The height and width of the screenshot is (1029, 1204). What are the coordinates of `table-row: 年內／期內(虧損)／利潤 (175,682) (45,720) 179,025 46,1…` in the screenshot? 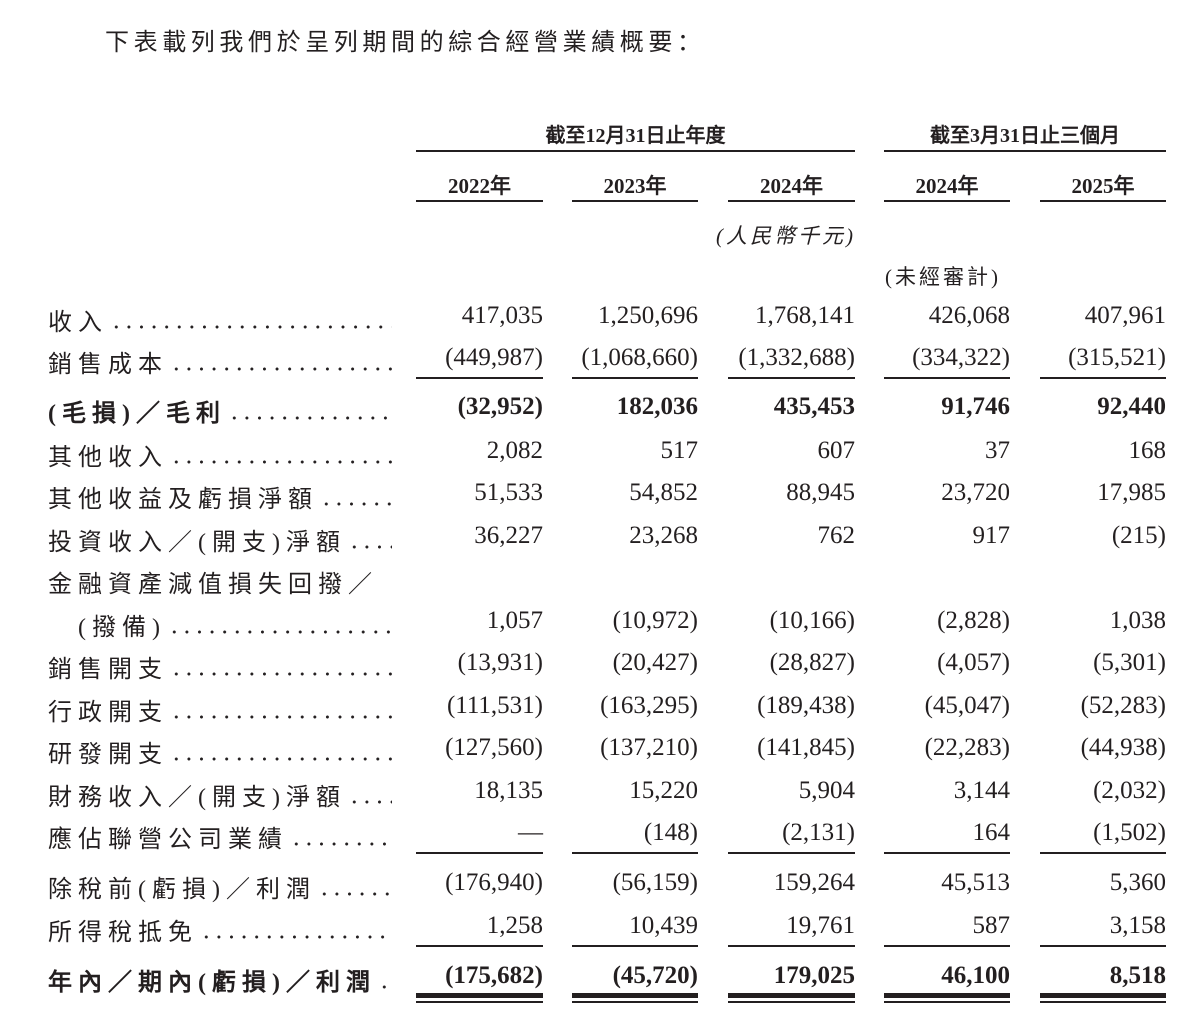 It's located at (602, 980).